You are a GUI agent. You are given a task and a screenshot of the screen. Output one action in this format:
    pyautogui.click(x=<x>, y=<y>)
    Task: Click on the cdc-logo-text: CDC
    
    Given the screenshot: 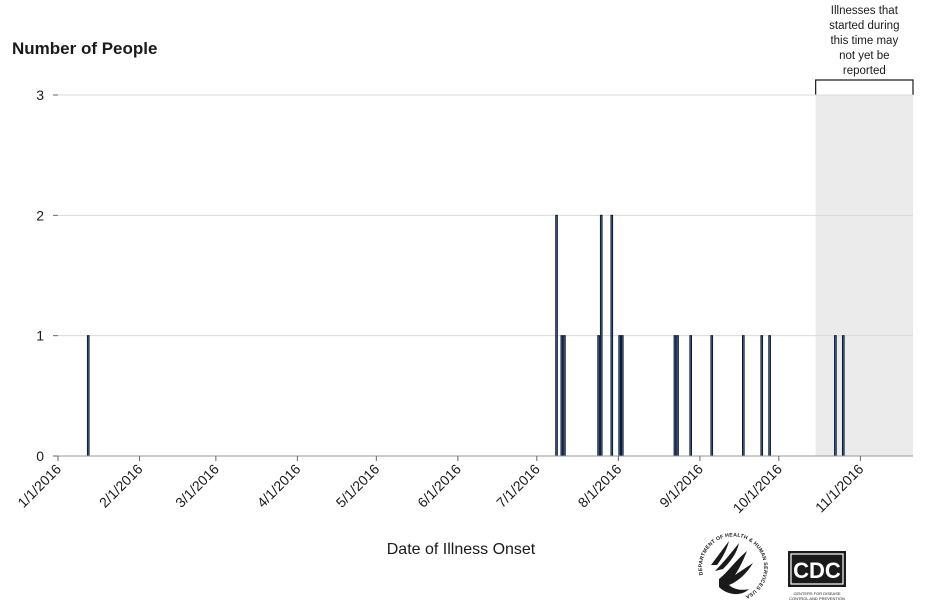 What is the action you would take?
    pyautogui.click(x=817, y=570)
    